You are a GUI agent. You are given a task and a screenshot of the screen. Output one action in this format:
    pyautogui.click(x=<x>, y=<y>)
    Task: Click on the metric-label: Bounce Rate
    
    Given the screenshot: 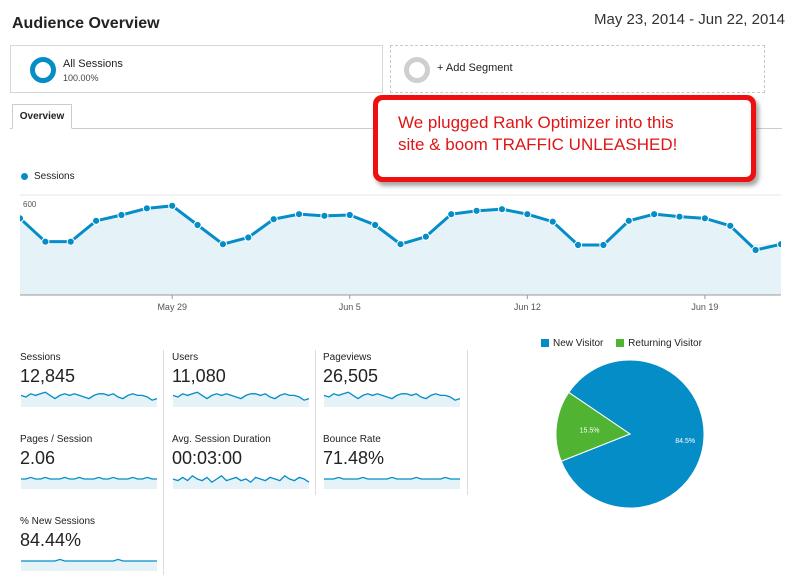 What is the action you would take?
    pyautogui.click(x=352, y=439)
    